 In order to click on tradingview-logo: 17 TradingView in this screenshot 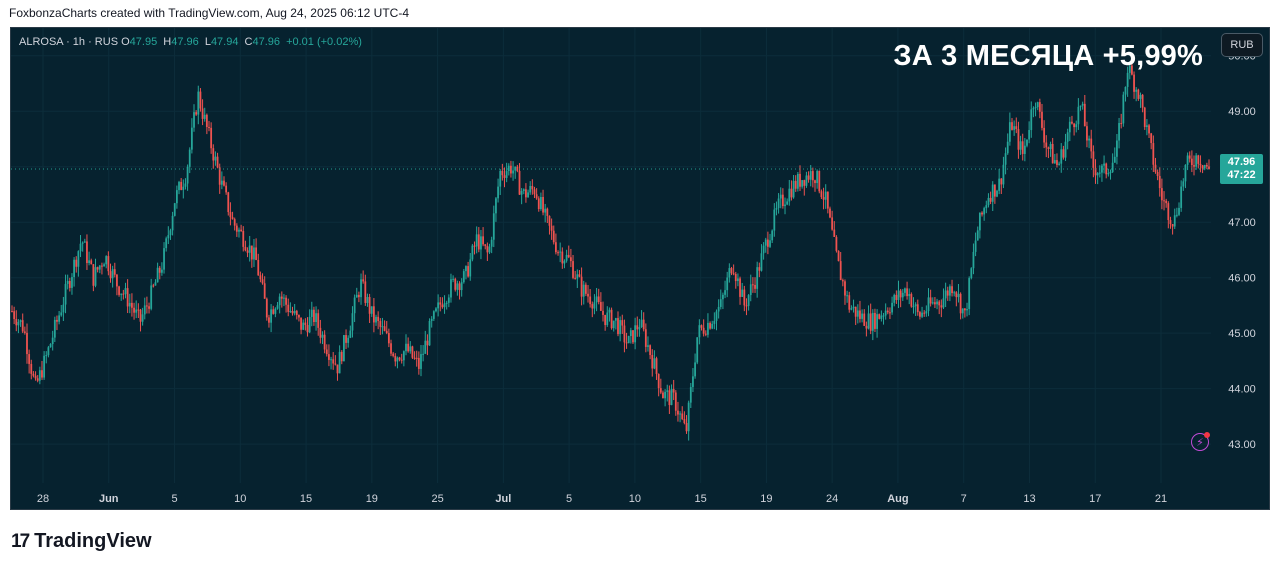, I will do `click(81, 541)`.